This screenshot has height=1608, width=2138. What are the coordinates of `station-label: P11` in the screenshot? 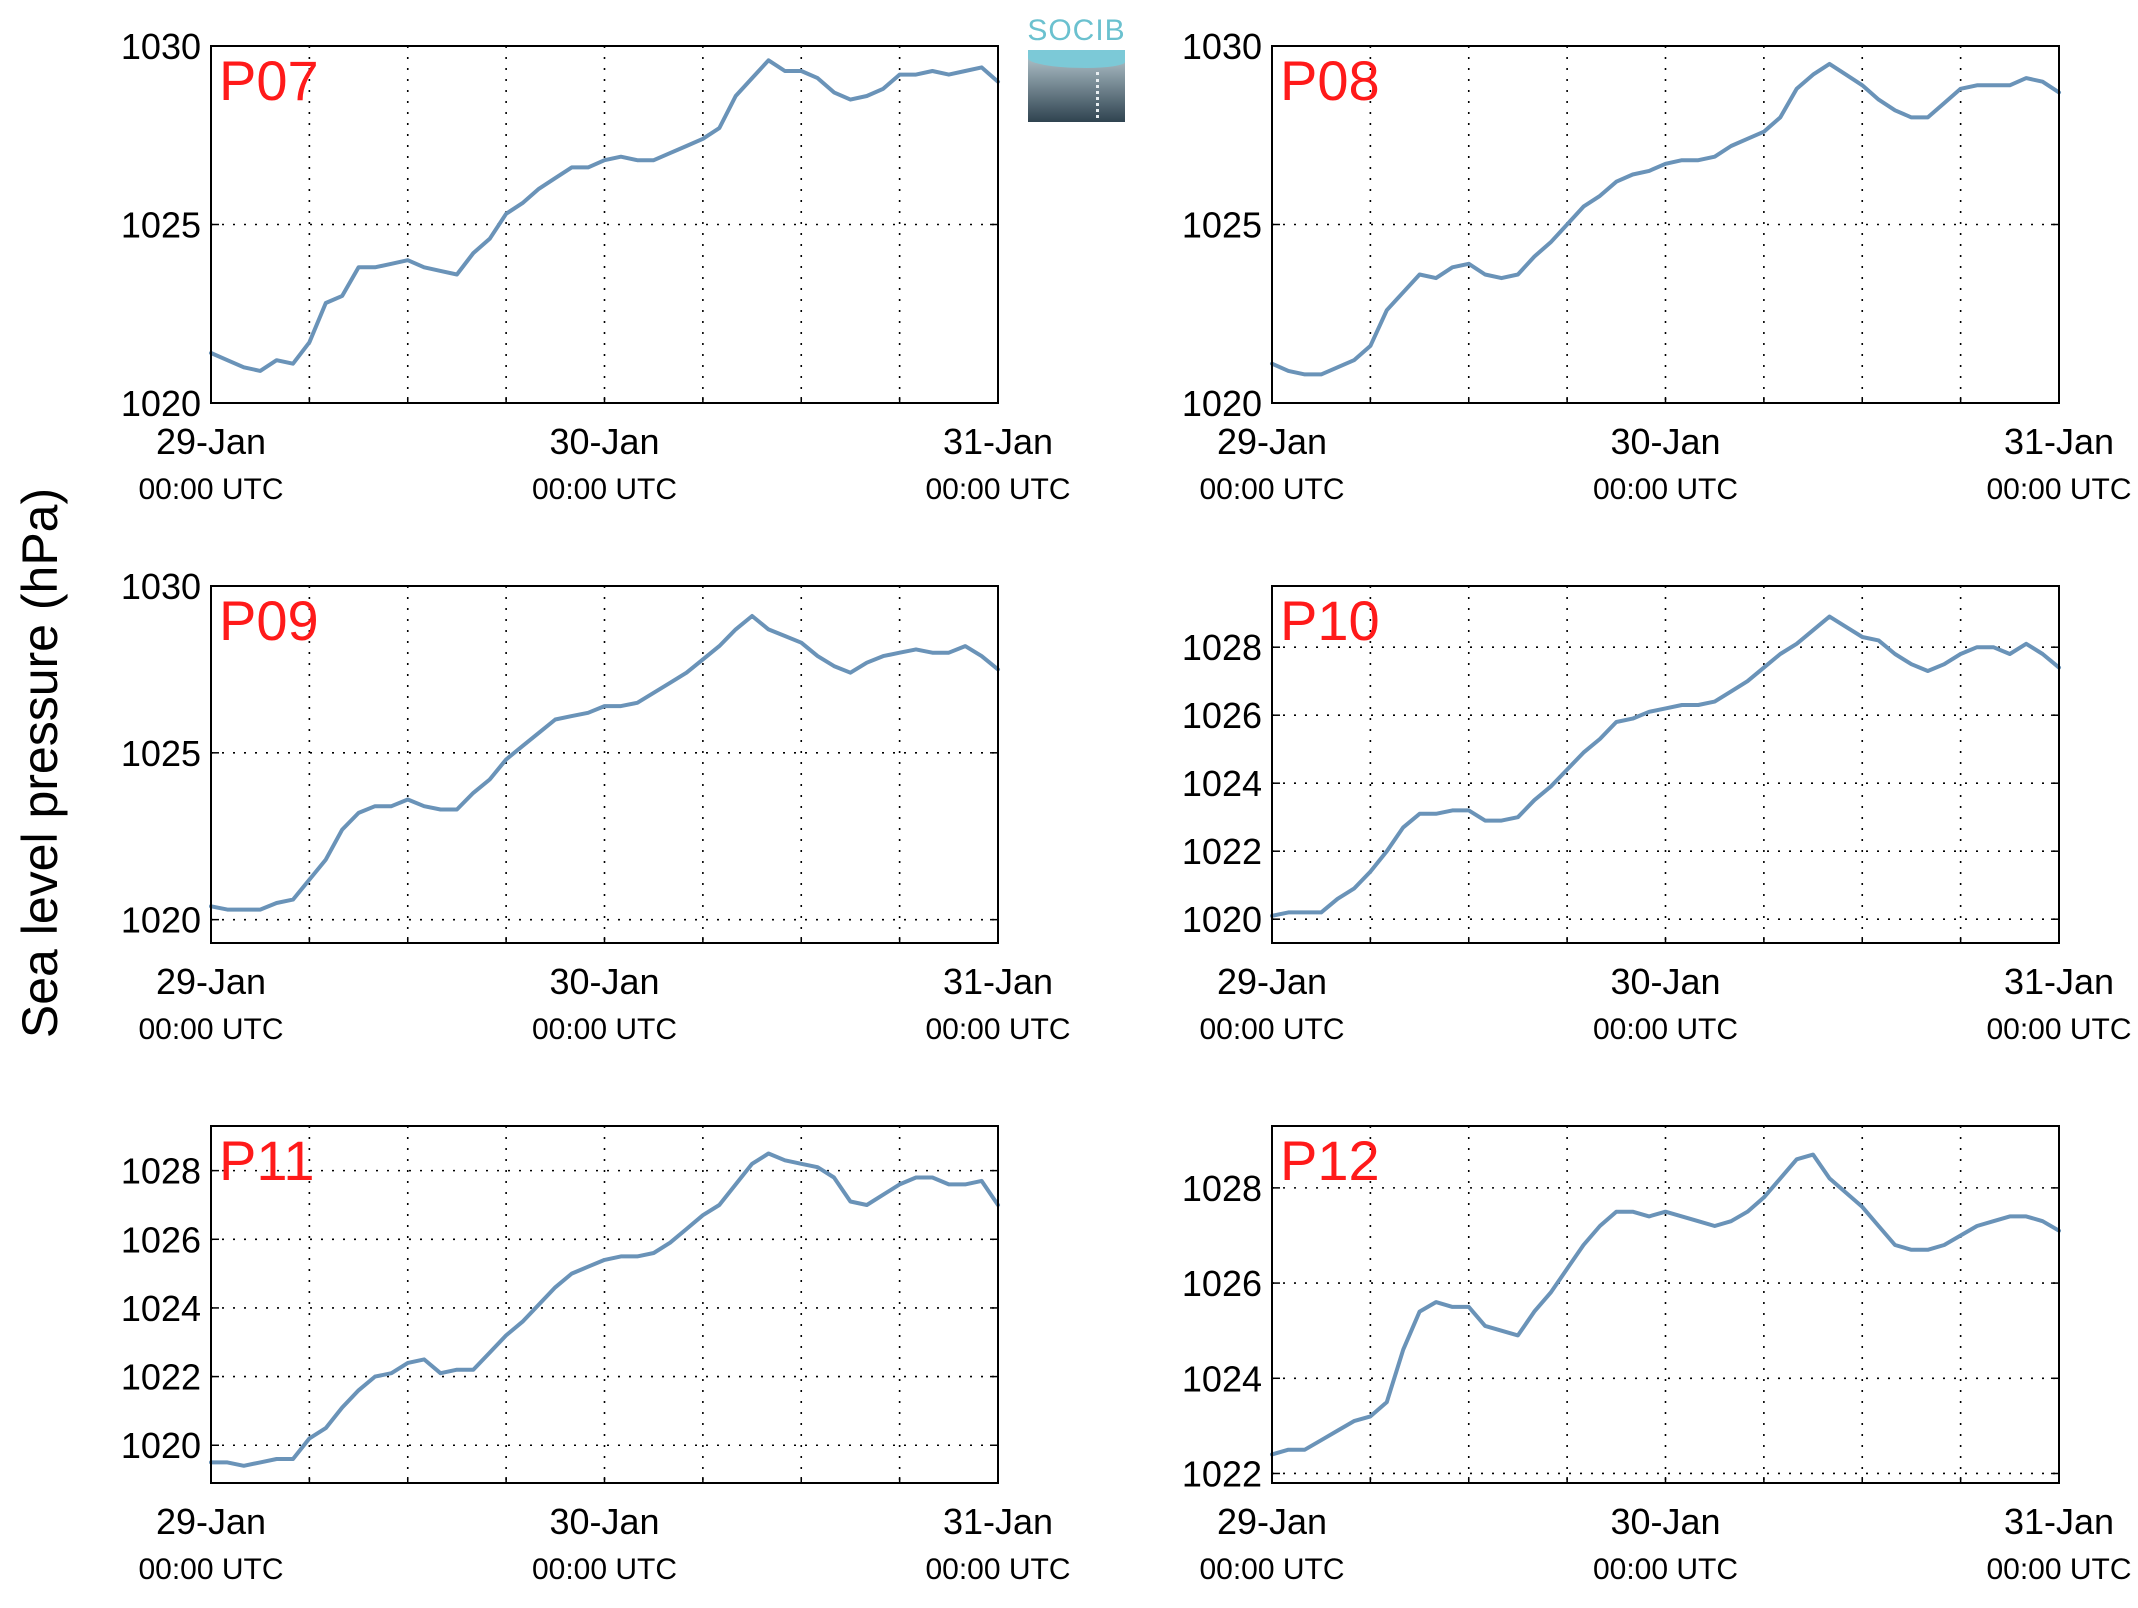 It's located at (266, 1160).